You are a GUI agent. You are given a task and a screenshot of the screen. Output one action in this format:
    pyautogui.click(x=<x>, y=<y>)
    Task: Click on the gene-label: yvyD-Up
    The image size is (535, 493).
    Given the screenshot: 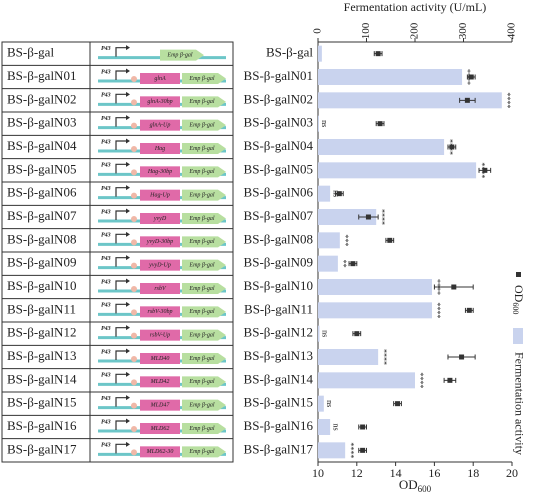 What is the action you would take?
    pyautogui.click(x=159, y=266)
    